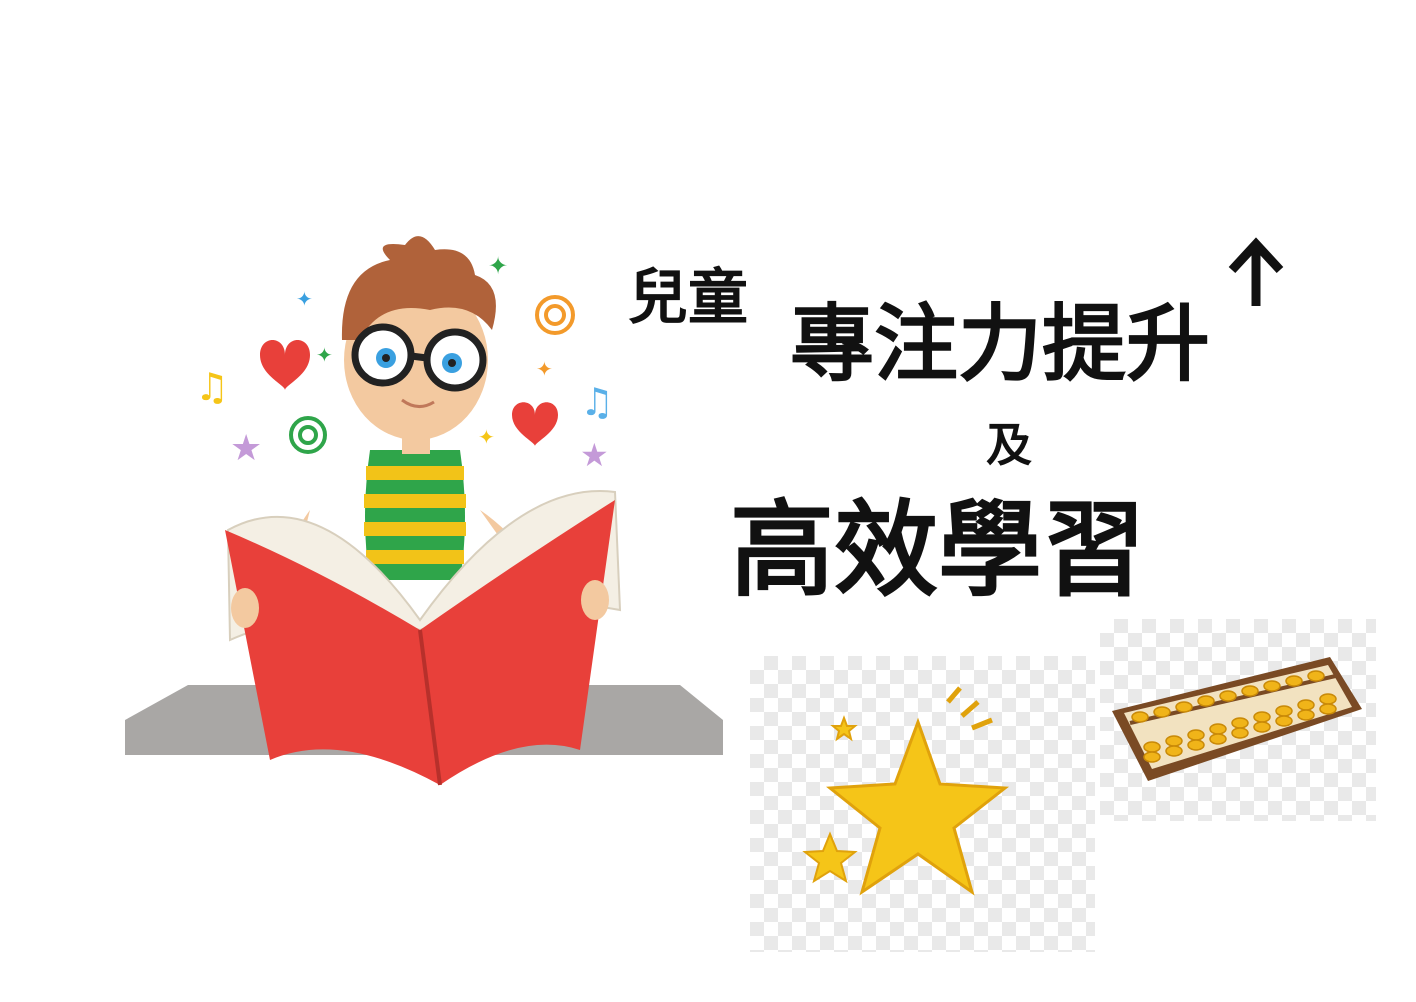 Image resolution: width=1416 pixels, height=1002 pixels. What do you see at coordinates (918, 806) in the screenshot?
I see `big-star-shape` at bounding box center [918, 806].